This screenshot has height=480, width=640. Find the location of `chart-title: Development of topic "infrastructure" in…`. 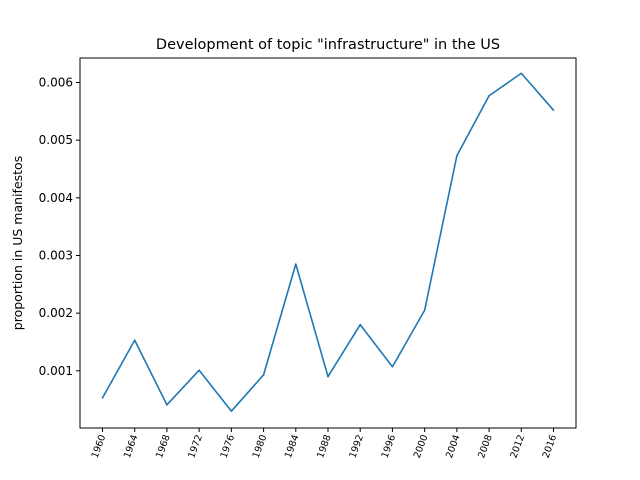

chart-title: Development of topic "infrastructure" in… is located at coordinates (328, 45).